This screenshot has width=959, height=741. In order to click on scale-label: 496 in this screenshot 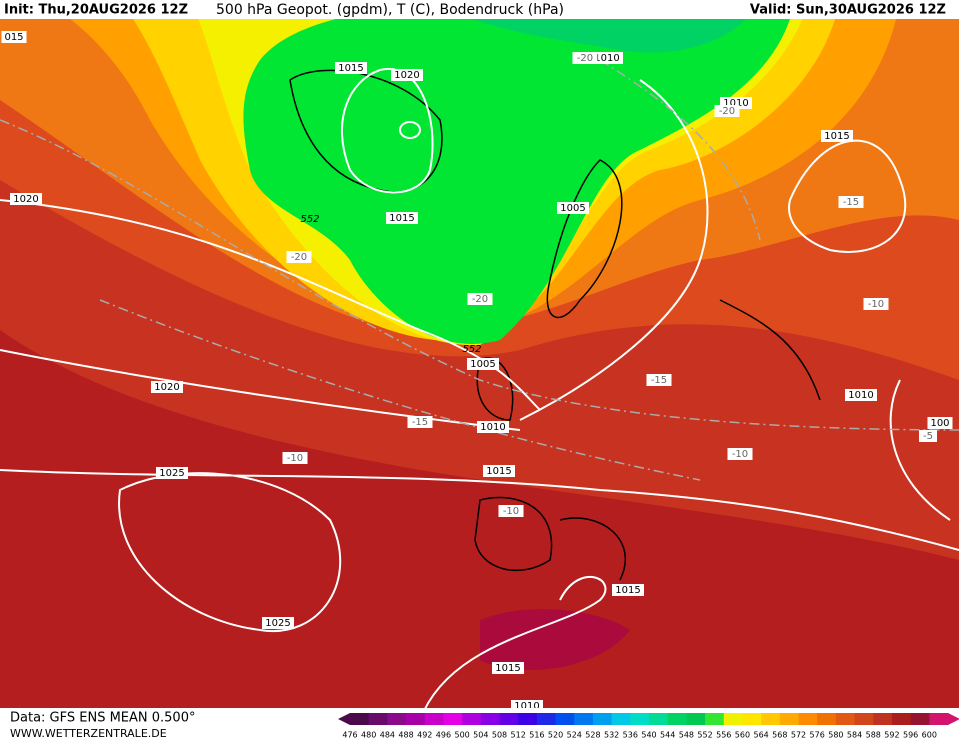, I will do `click(443, 735)`.